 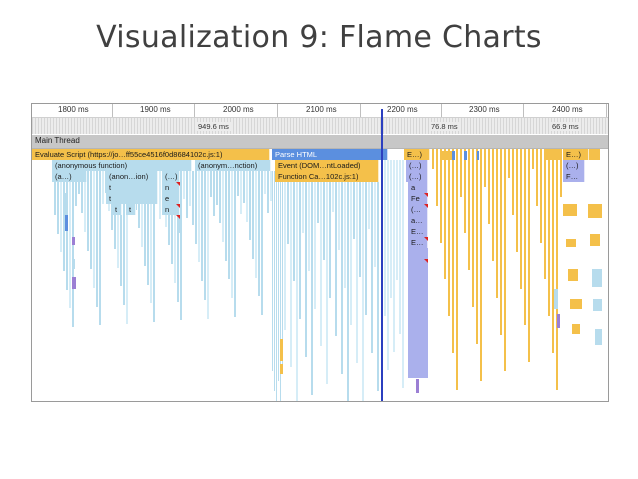 I want to click on flame-bar: (anon…ion), so click(x=132, y=176).